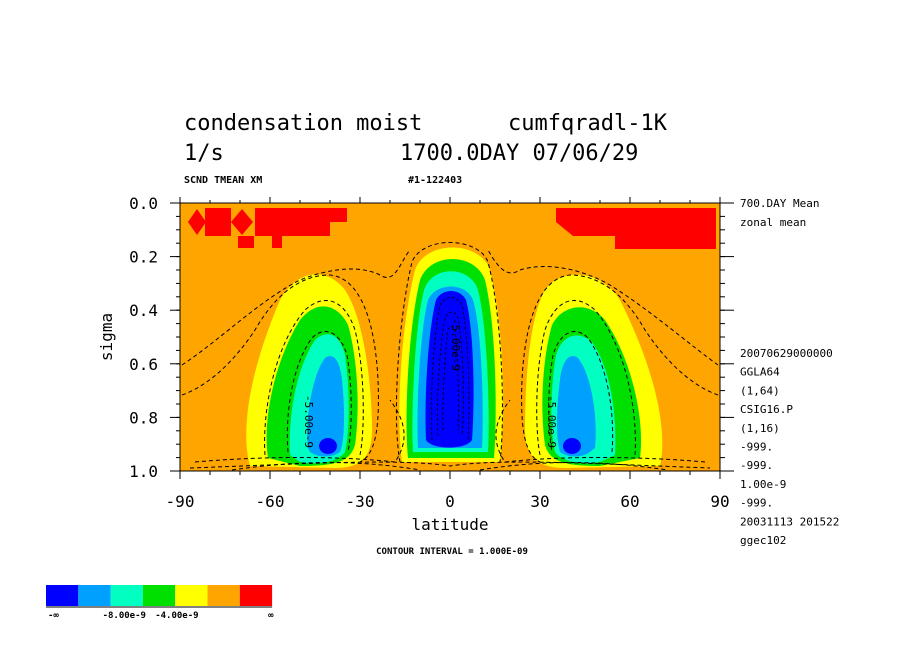 The width and height of the screenshot is (904, 654). I want to click on chart-unit: 1/s, so click(204, 153).